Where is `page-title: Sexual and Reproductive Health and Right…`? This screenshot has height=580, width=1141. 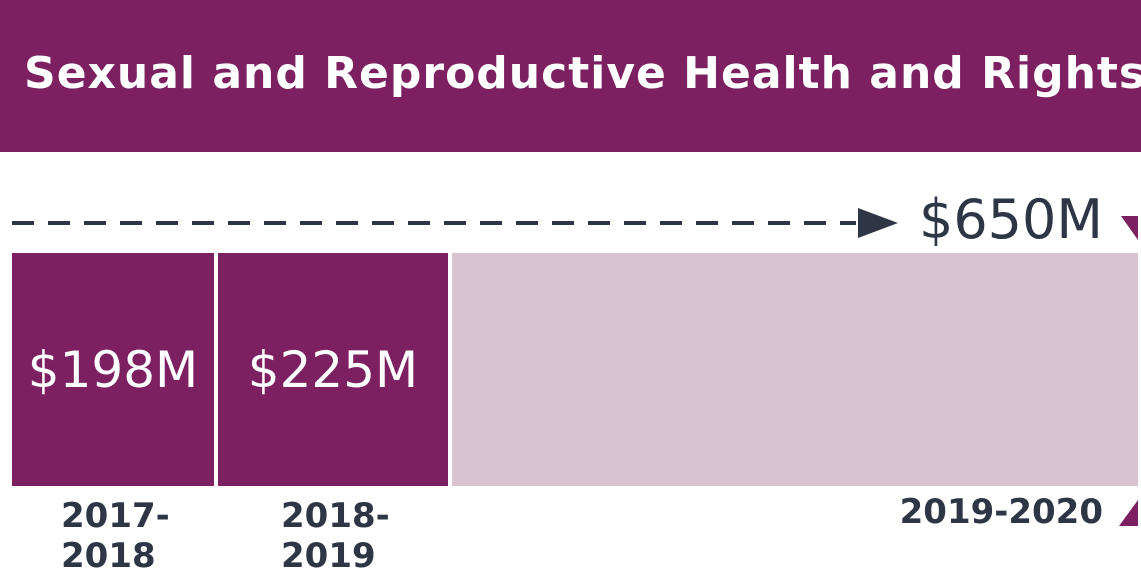 page-title: Sexual and Reproductive Health and Right… is located at coordinates (582, 73).